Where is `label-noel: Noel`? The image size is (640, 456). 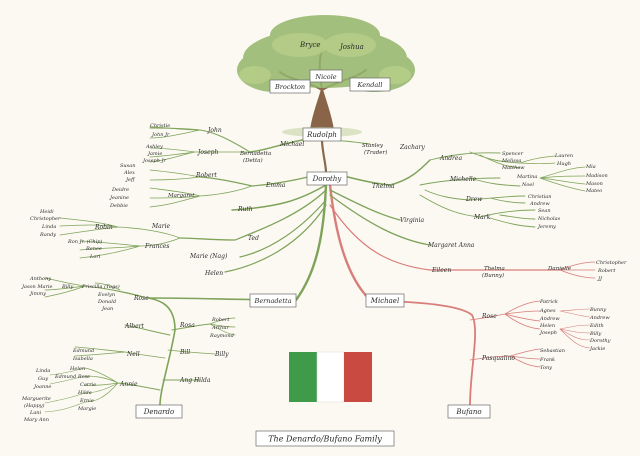
label-noel: Noel is located at coordinates (527, 185).